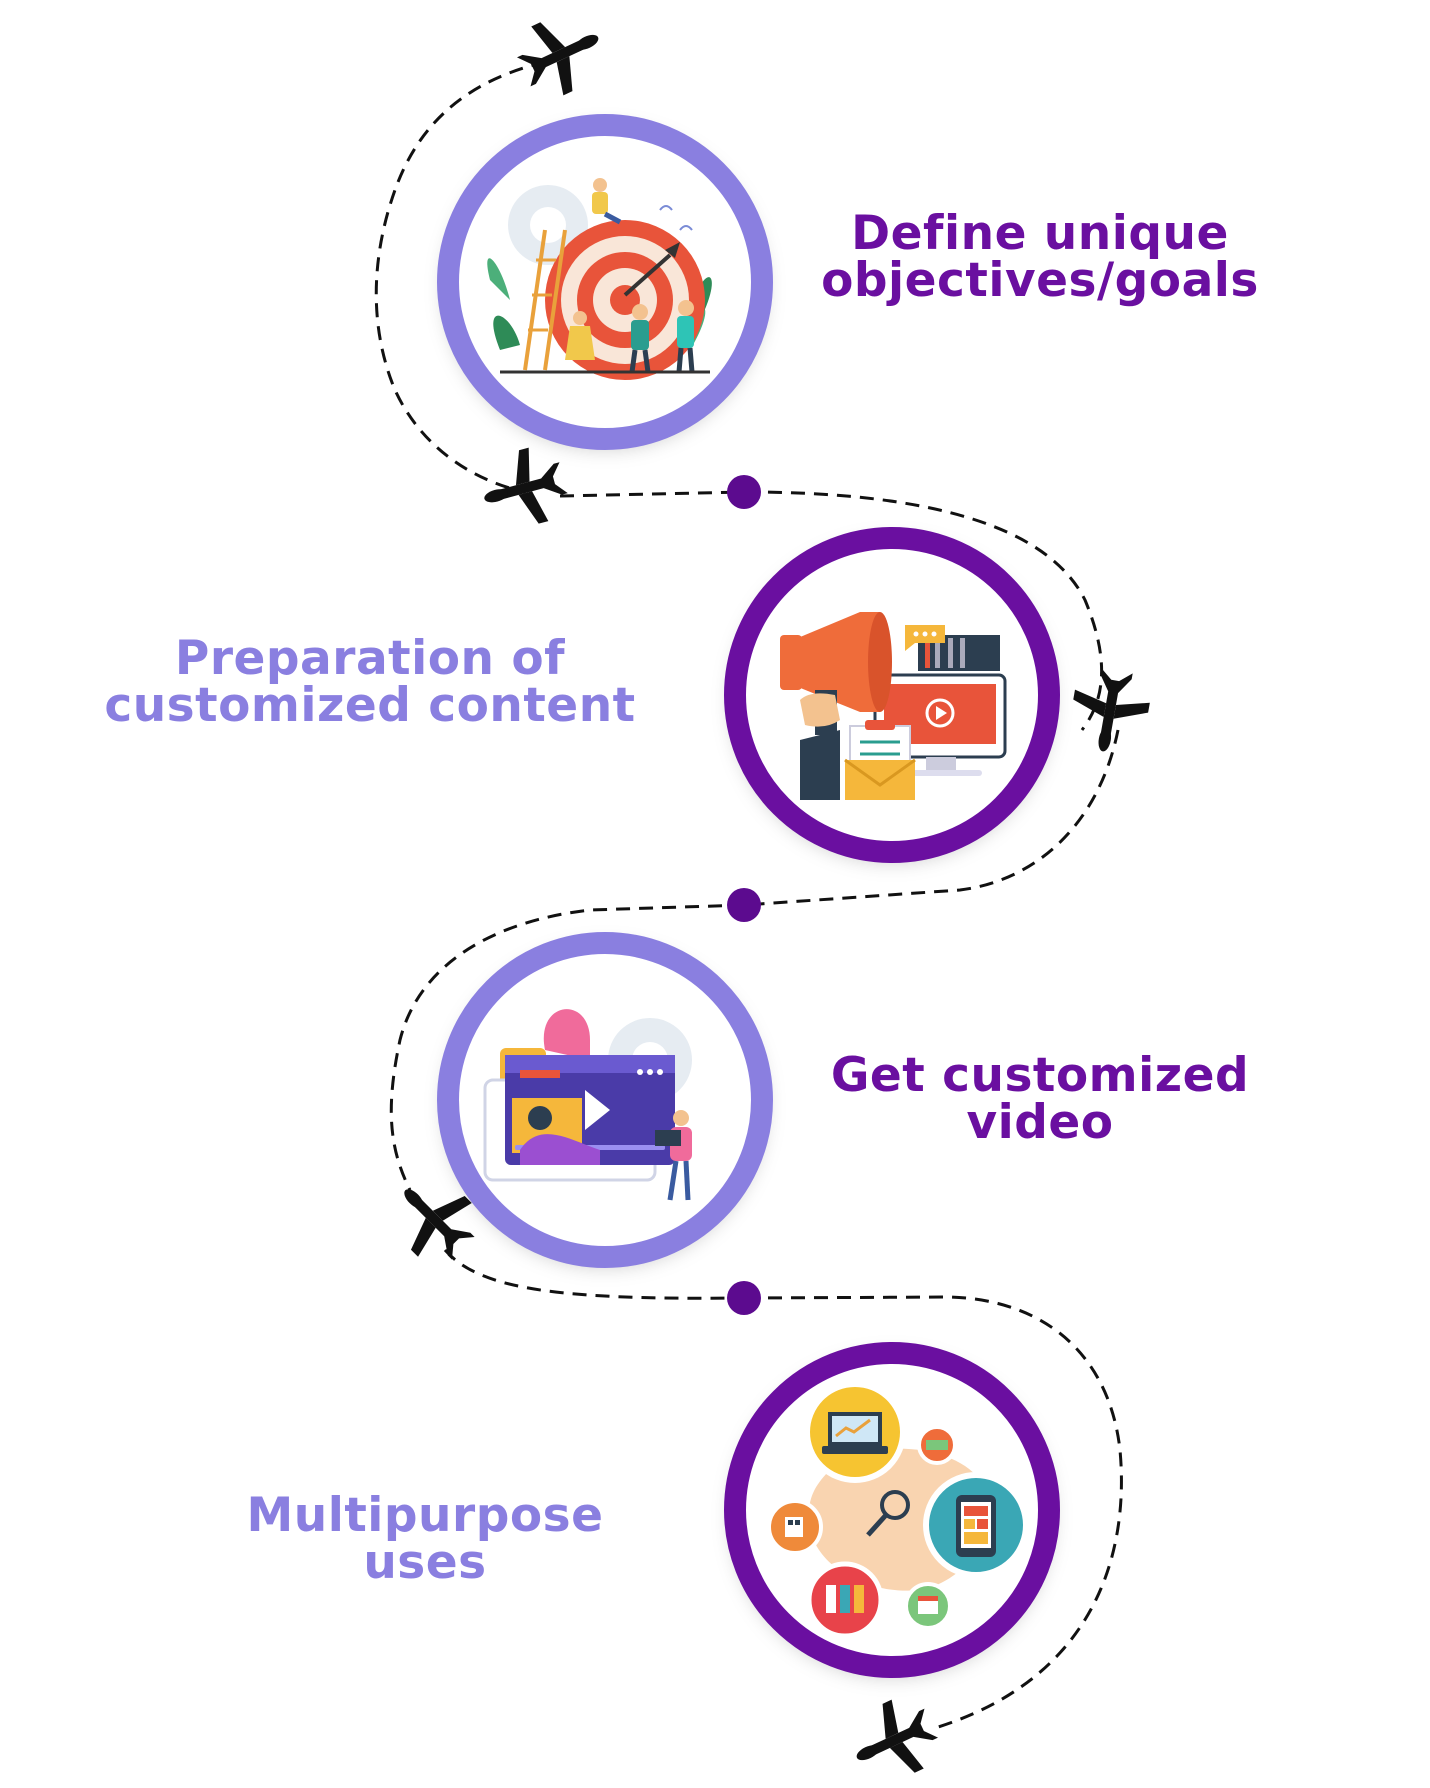  Describe the element at coordinates (898, 1510) in the screenshot. I see `multipurpose-devices-illustration` at that location.